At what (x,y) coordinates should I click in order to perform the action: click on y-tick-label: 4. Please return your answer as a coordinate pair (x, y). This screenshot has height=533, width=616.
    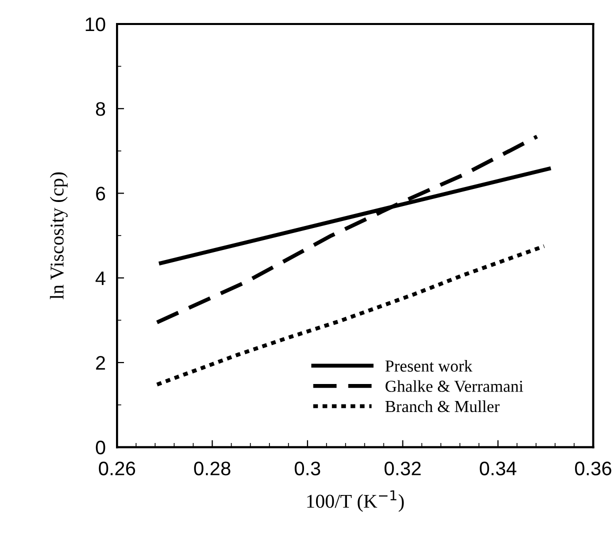
    Looking at the image, I should click on (101, 278).